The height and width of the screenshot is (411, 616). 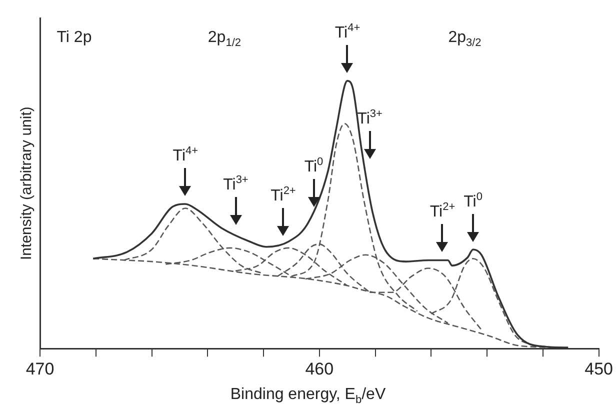 I want to click on y-axis-title: Intensity (arbitrary unit), so click(x=27, y=183).